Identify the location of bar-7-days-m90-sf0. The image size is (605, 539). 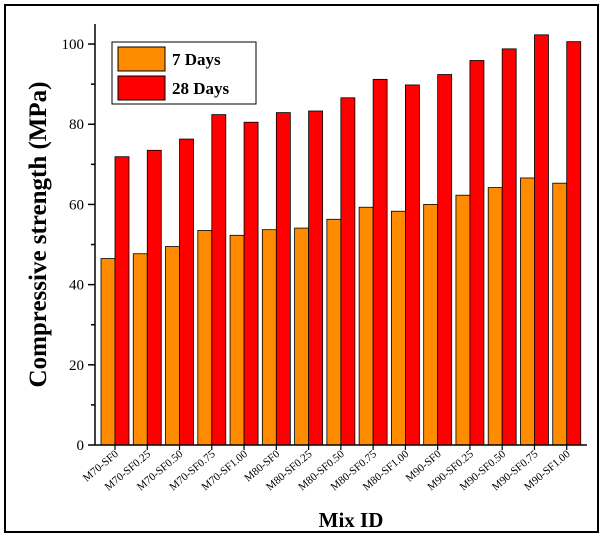
(431, 324).